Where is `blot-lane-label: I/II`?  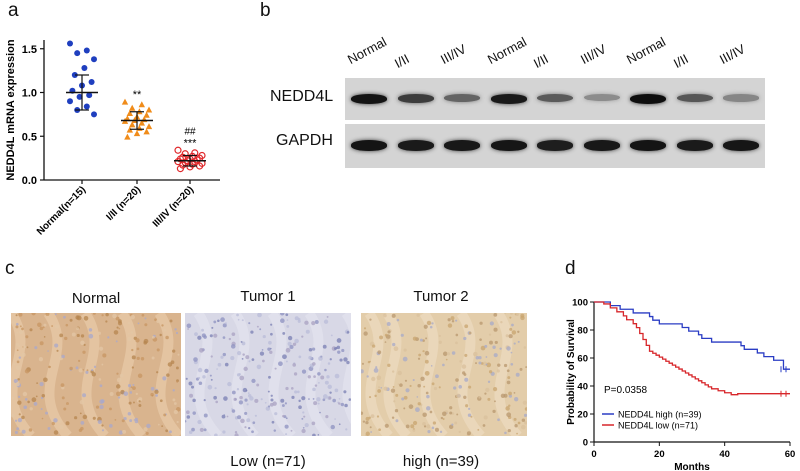
blot-lane-label: I/II is located at coordinates (401, 60).